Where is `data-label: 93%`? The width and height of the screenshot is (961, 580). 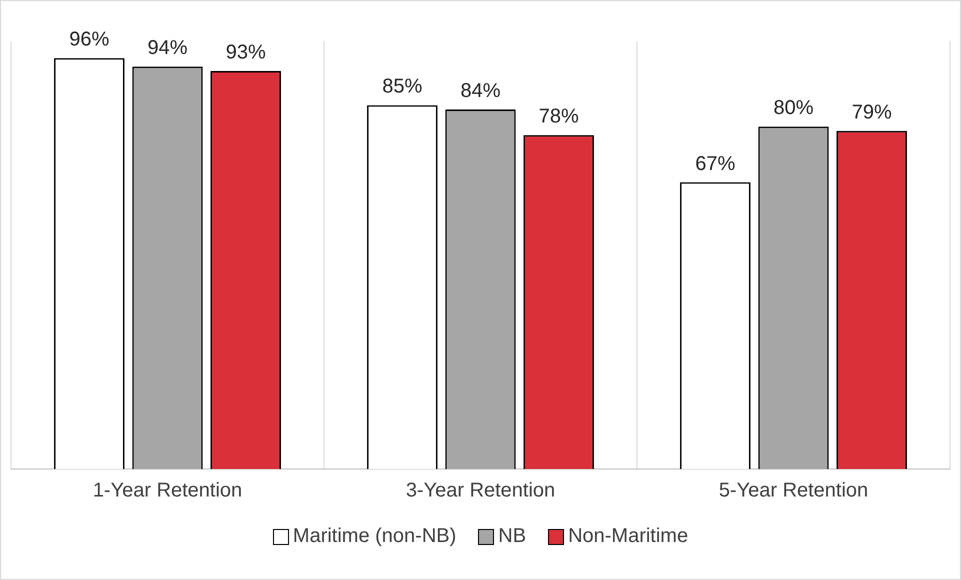
data-label: 93% is located at coordinates (246, 52).